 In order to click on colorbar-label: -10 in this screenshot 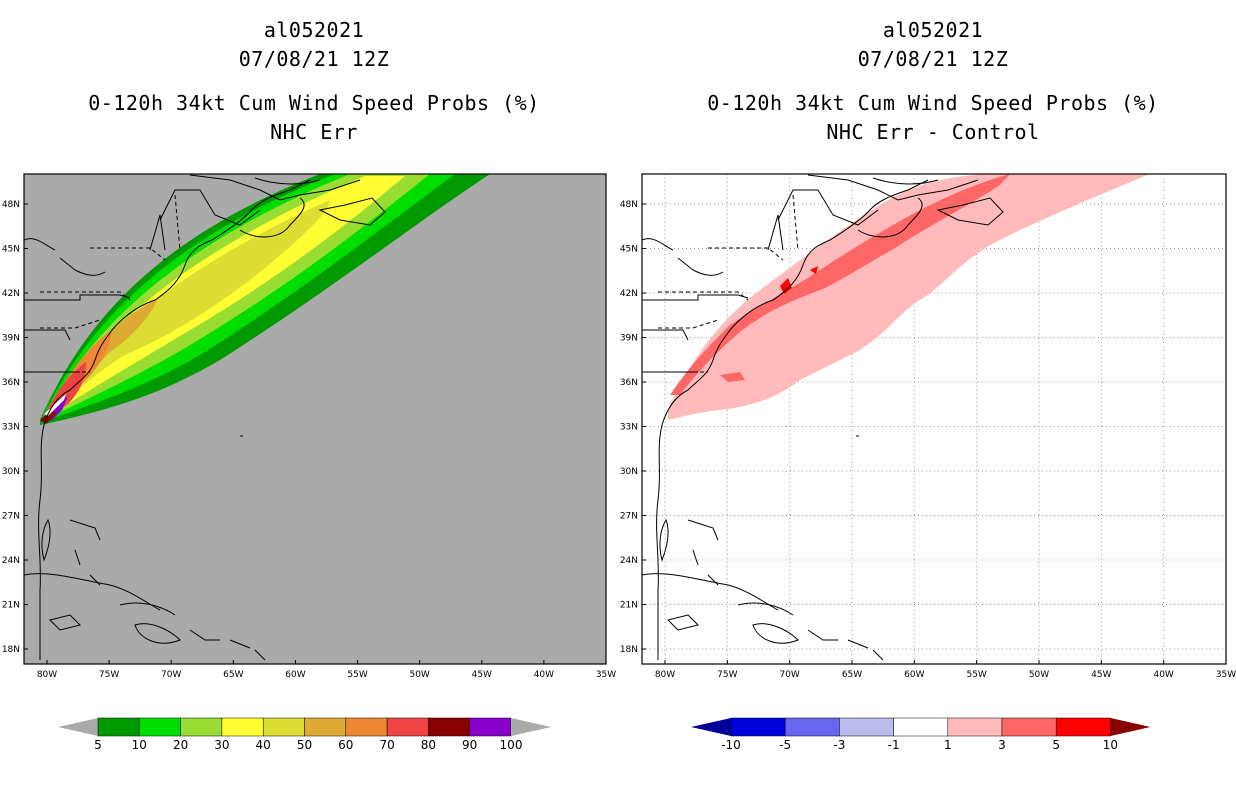, I will do `click(731, 745)`.